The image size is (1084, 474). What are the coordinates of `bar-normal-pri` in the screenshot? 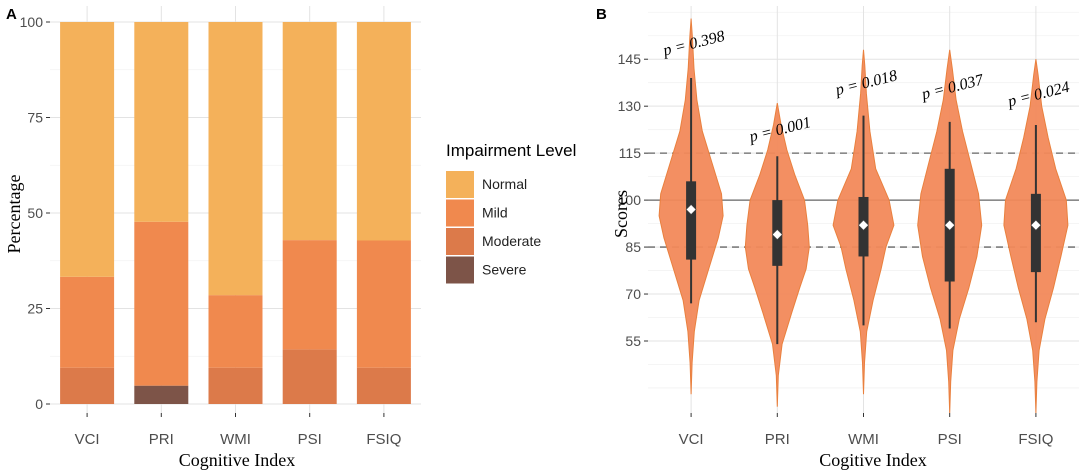 It's located at (161, 122).